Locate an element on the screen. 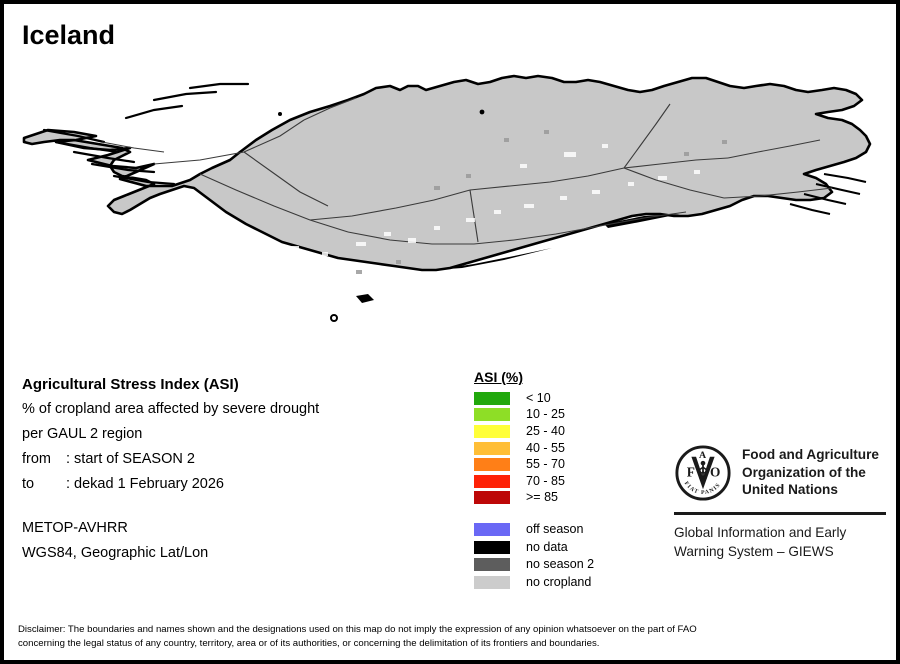 The width and height of the screenshot is (900, 664). projection-label: WGS84, Geographic Lat/Lon is located at coordinates (115, 553).